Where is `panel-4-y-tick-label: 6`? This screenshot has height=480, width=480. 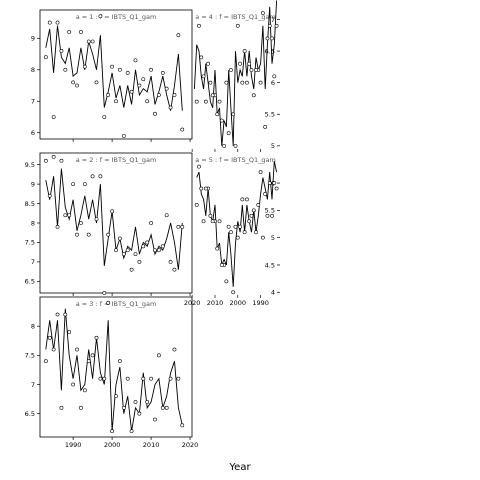
panel-4-y-tick-label: 6 is located at coordinates (273, 83).